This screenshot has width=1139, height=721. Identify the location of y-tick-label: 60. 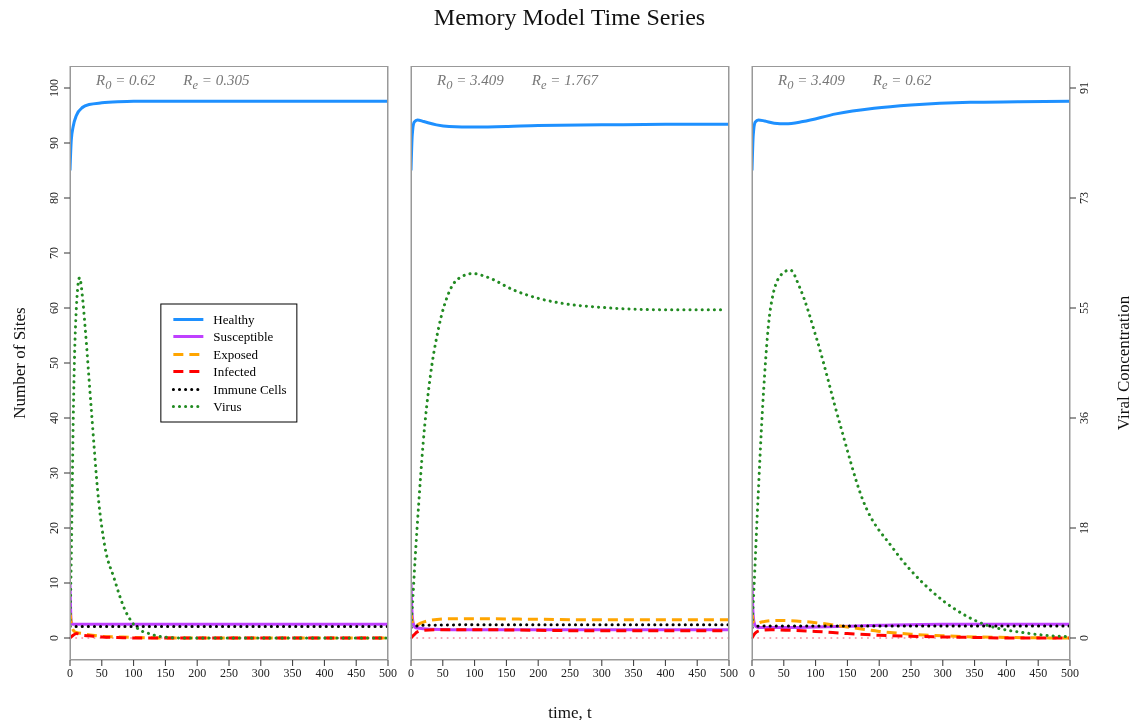
(54, 308).